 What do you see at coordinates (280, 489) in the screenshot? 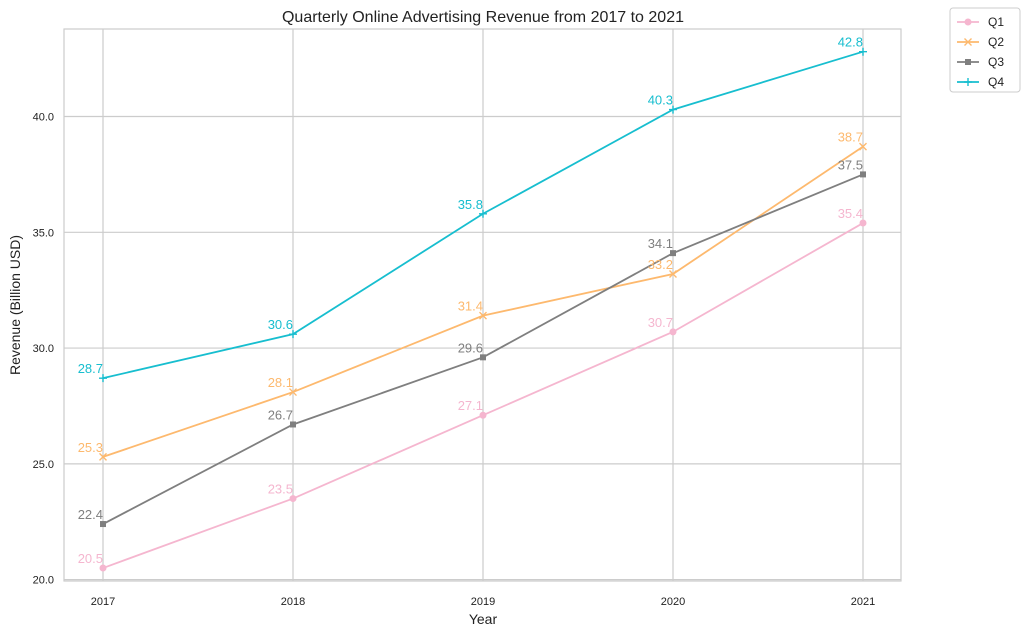
I see `data-label: 23.5` at bounding box center [280, 489].